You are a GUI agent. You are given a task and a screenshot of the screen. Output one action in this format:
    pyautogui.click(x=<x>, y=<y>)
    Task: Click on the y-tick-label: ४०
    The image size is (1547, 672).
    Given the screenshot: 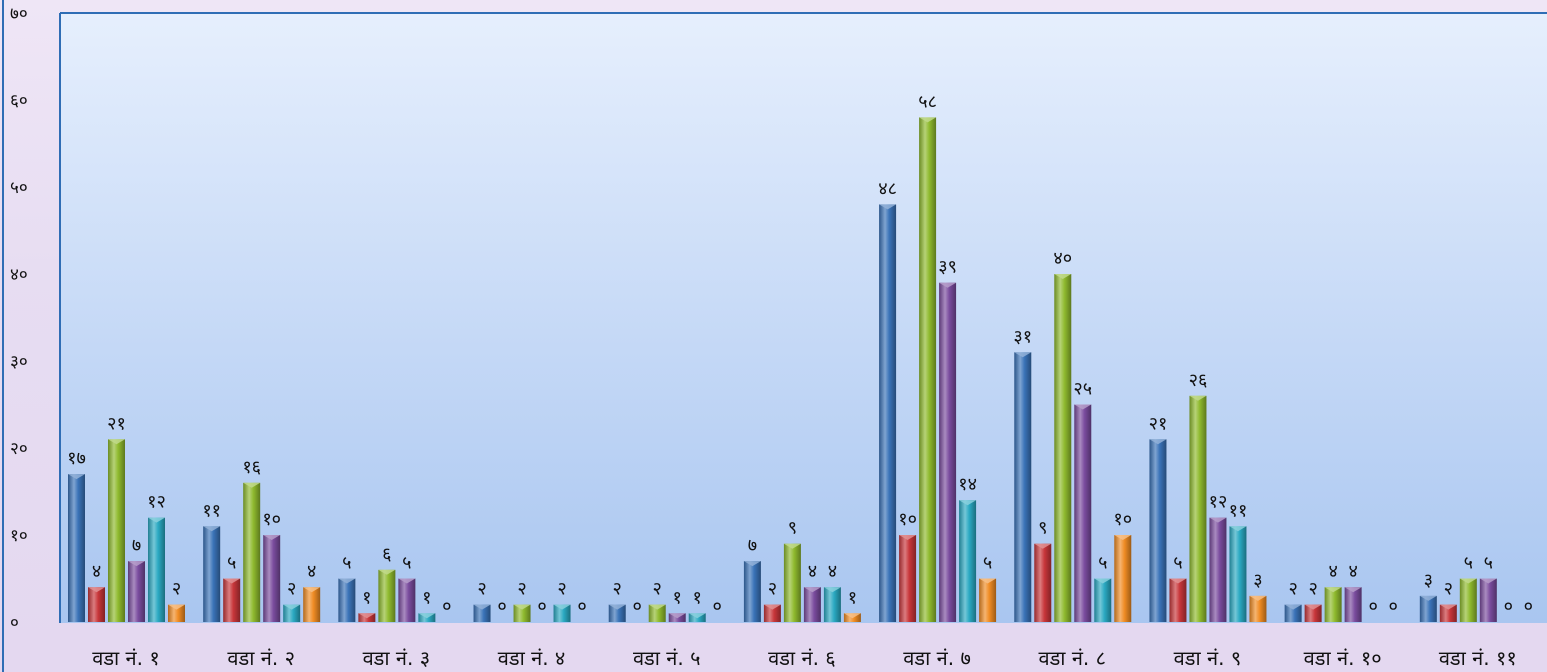 What is the action you would take?
    pyautogui.click(x=19, y=275)
    